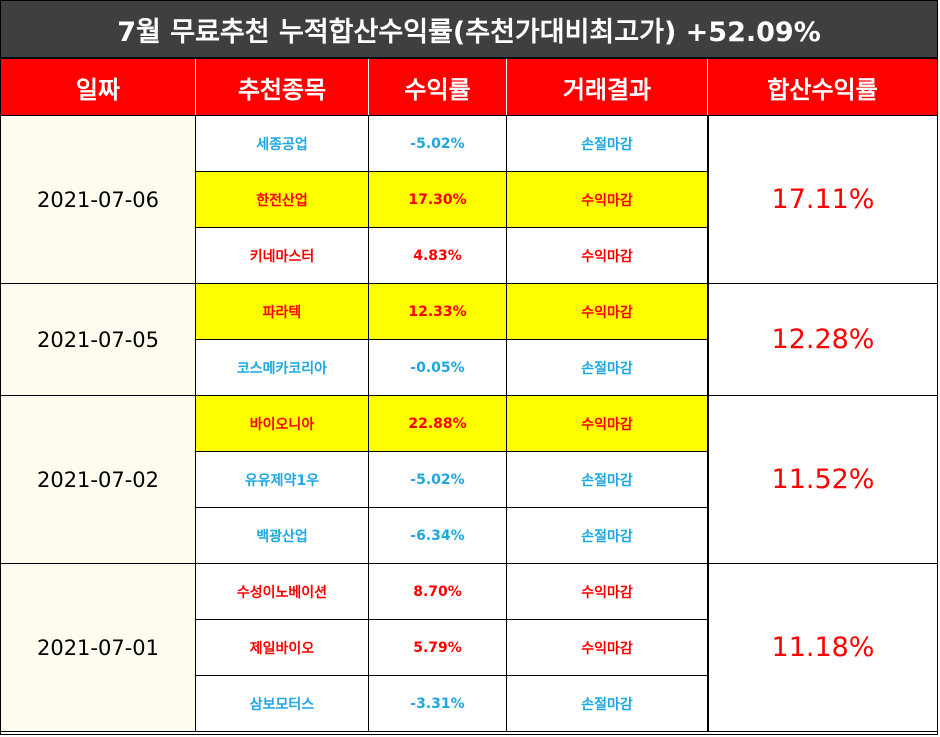 Image resolution: width=940 pixels, height=737 pixels. I want to click on stock-name-cell: 유유제약1우, so click(282, 480).